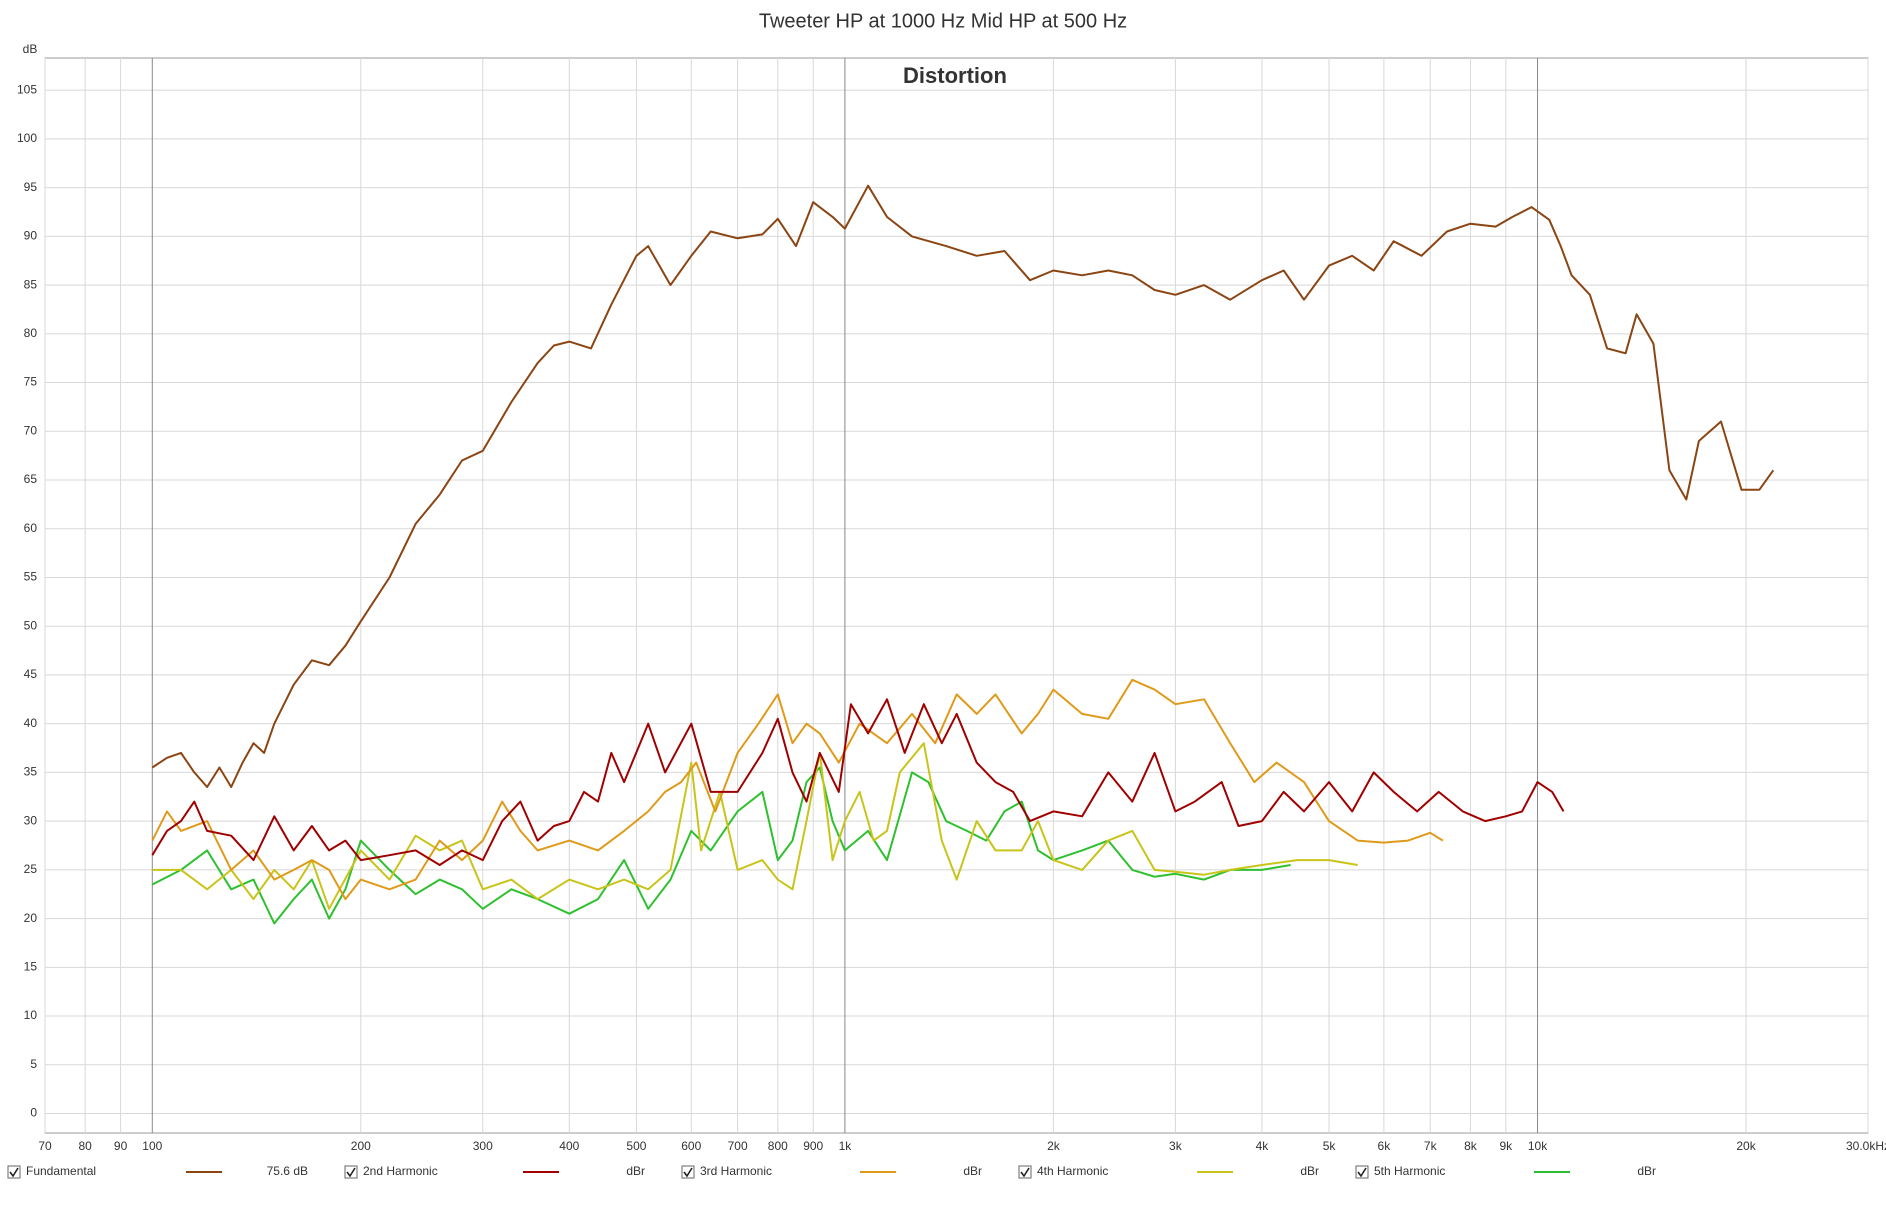 The image size is (1886, 1209). Describe the element at coordinates (1746, 1146) in the screenshot. I see `x-tick-label: 20k` at that location.